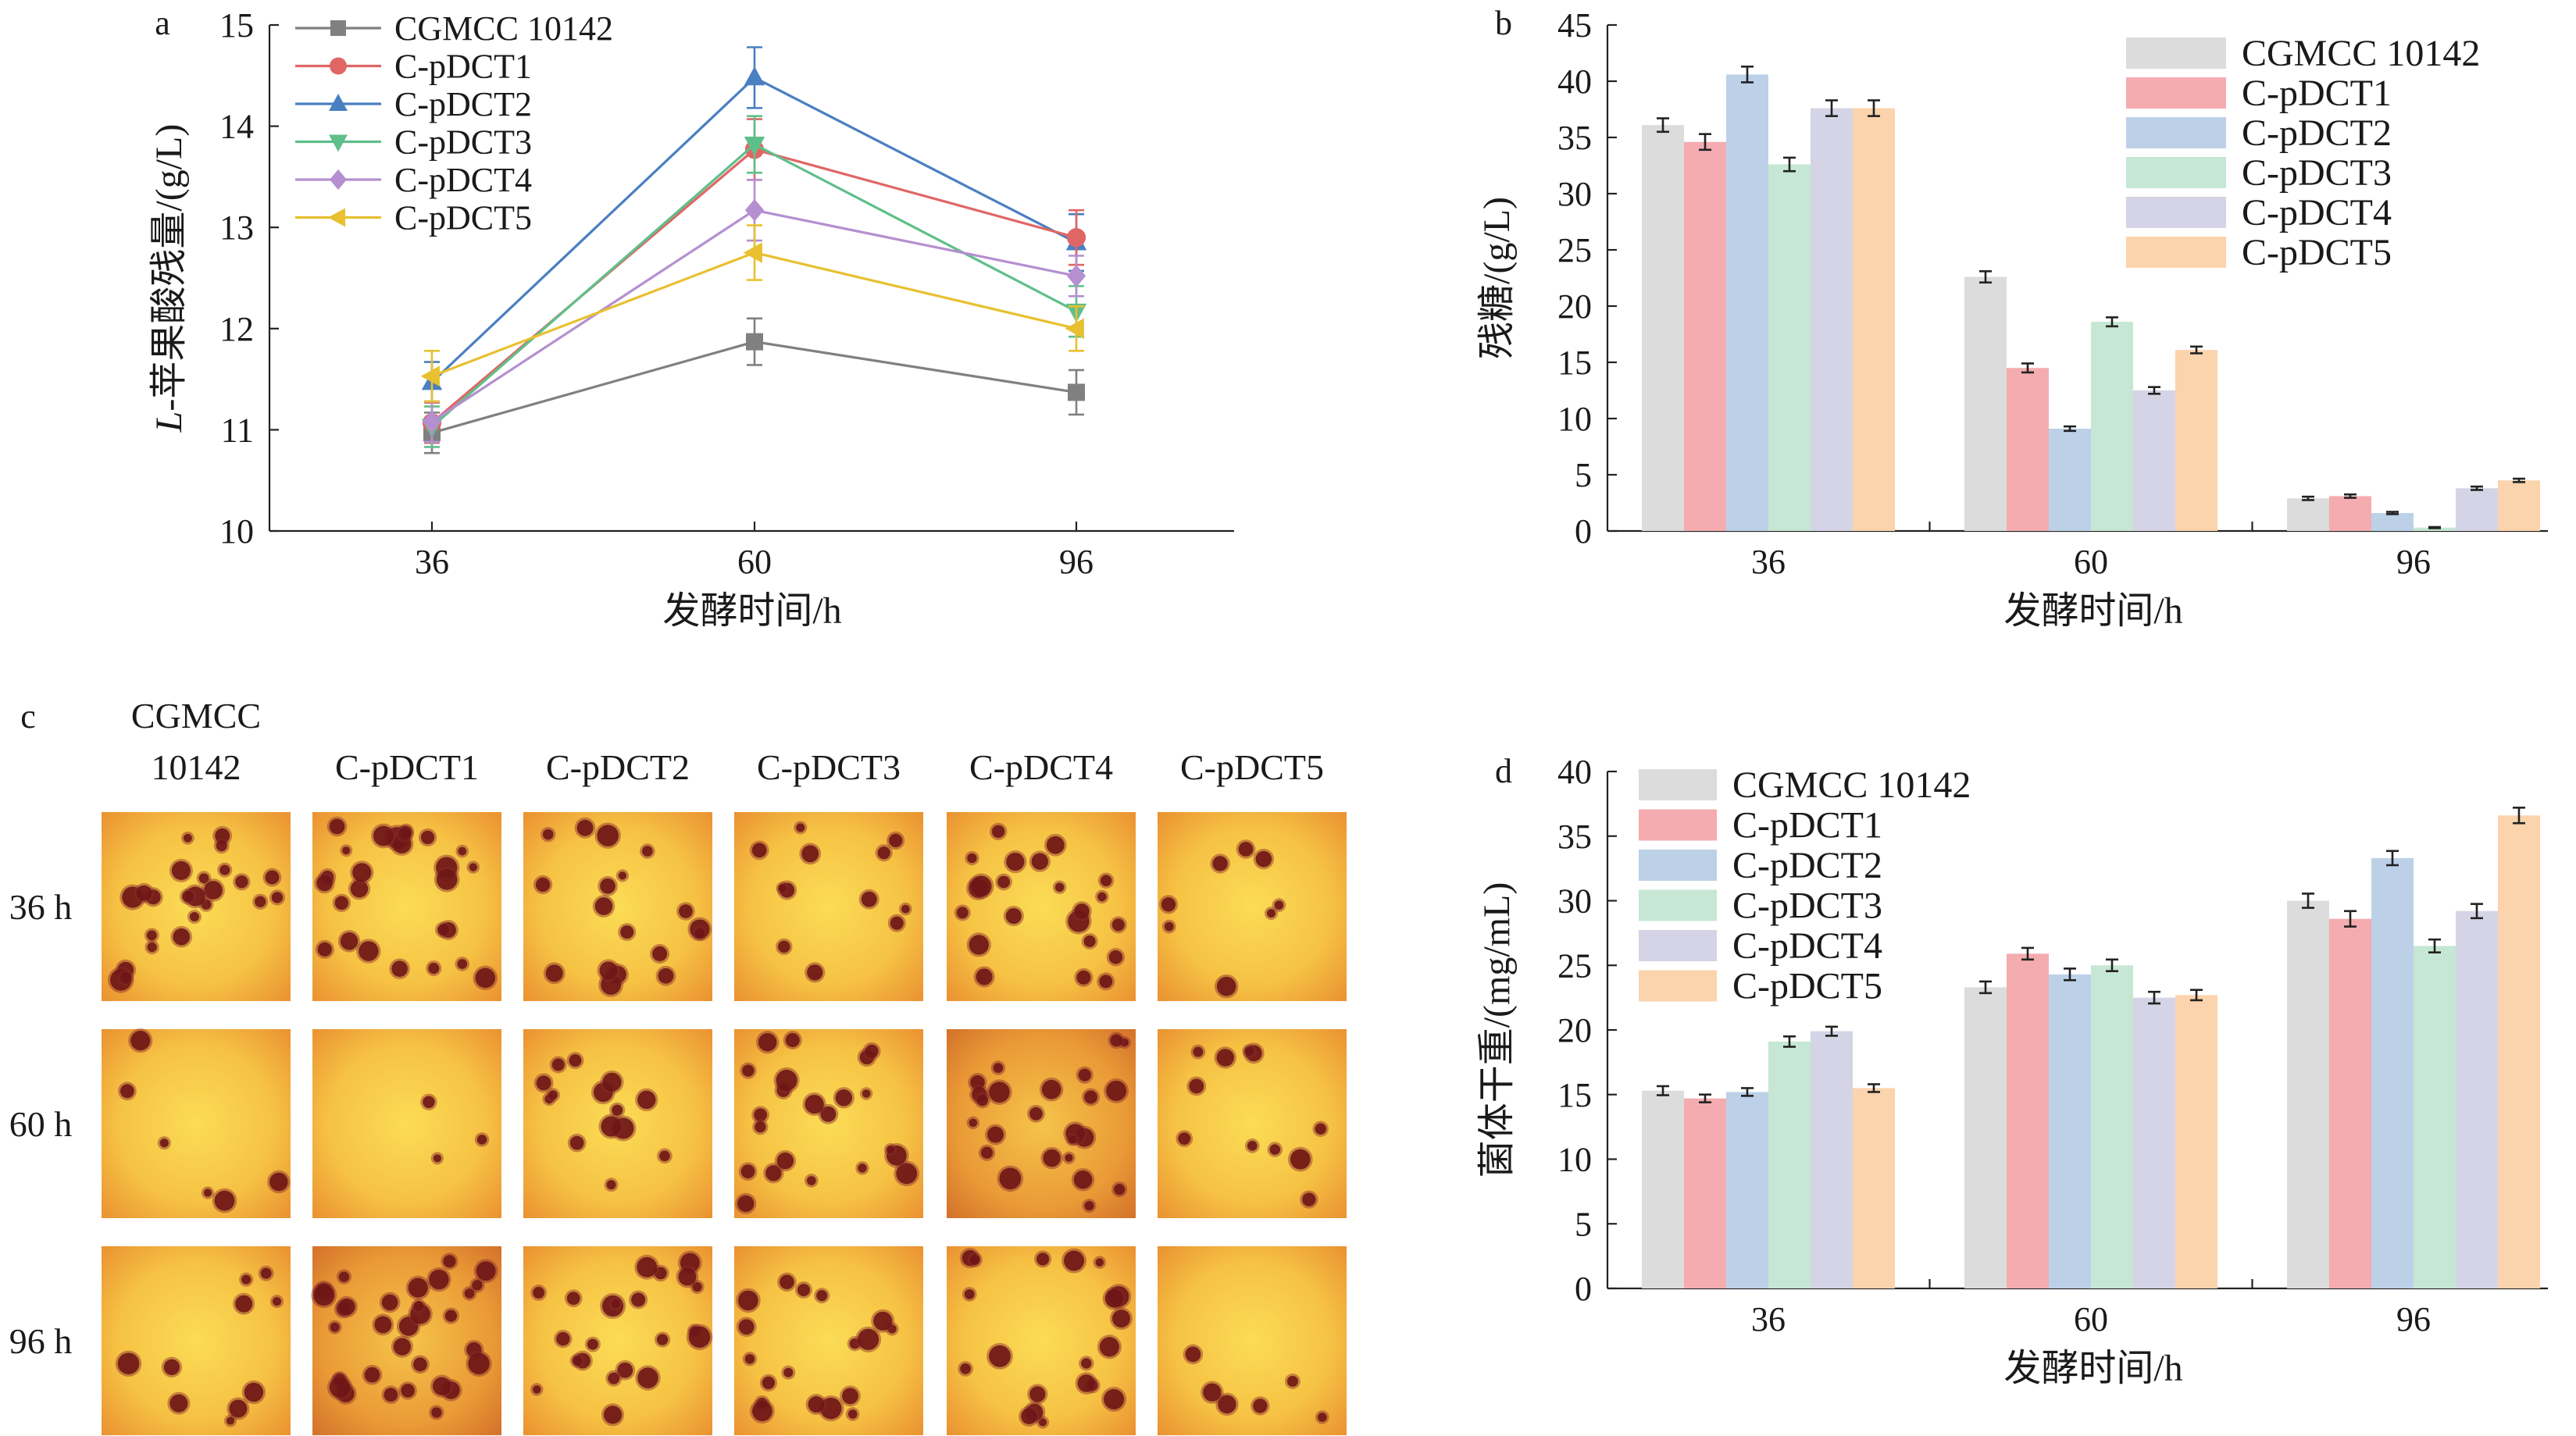 This screenshot has width=2576, height=1436. What do you see at coordinates (1574, 1095) in the screenshot?
I see `y-tick-label: 15` at bounding box center [1574, 1095].